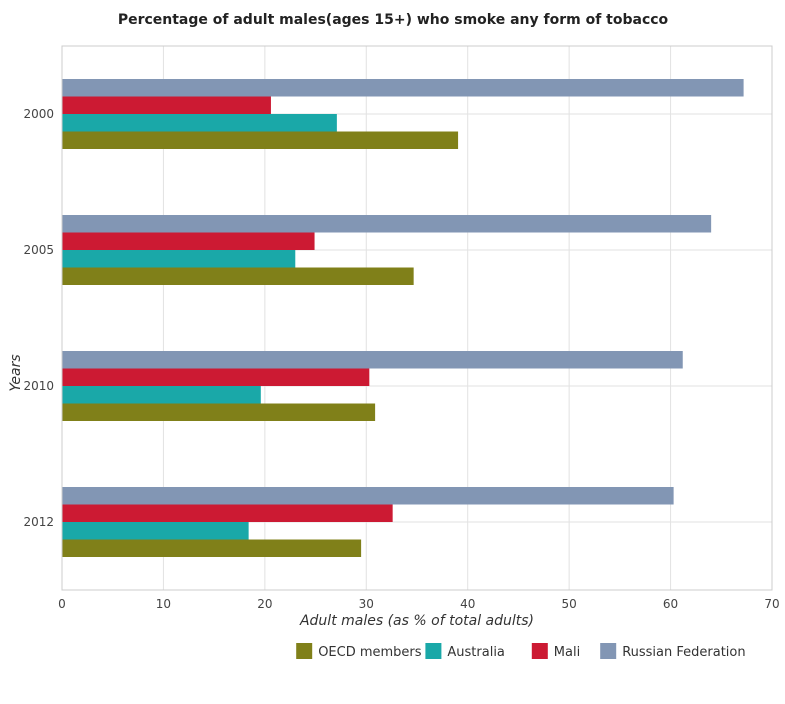  What do you see at coordinates (38, 522) in the screenshot?
I see `y-tick-label: 2012` at bounding box center [38, 522].